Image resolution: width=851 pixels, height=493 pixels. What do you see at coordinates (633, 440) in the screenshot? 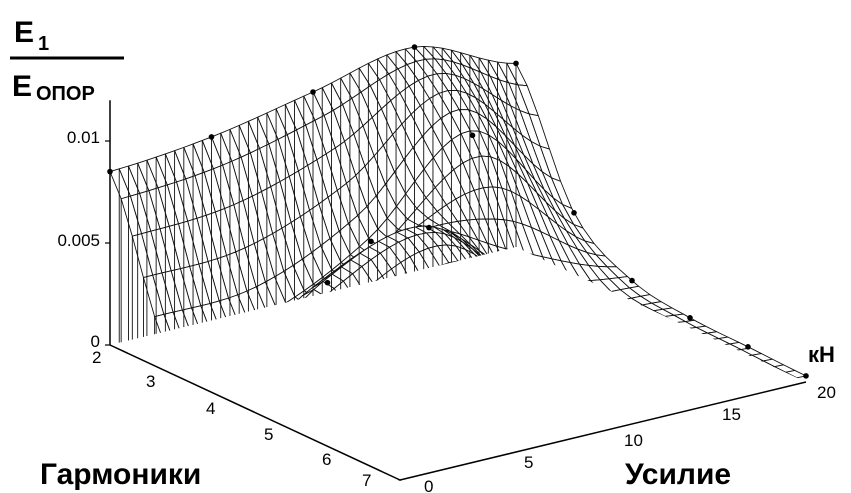
I see `y-tick-label: 10` at bounding box center [633, 440].